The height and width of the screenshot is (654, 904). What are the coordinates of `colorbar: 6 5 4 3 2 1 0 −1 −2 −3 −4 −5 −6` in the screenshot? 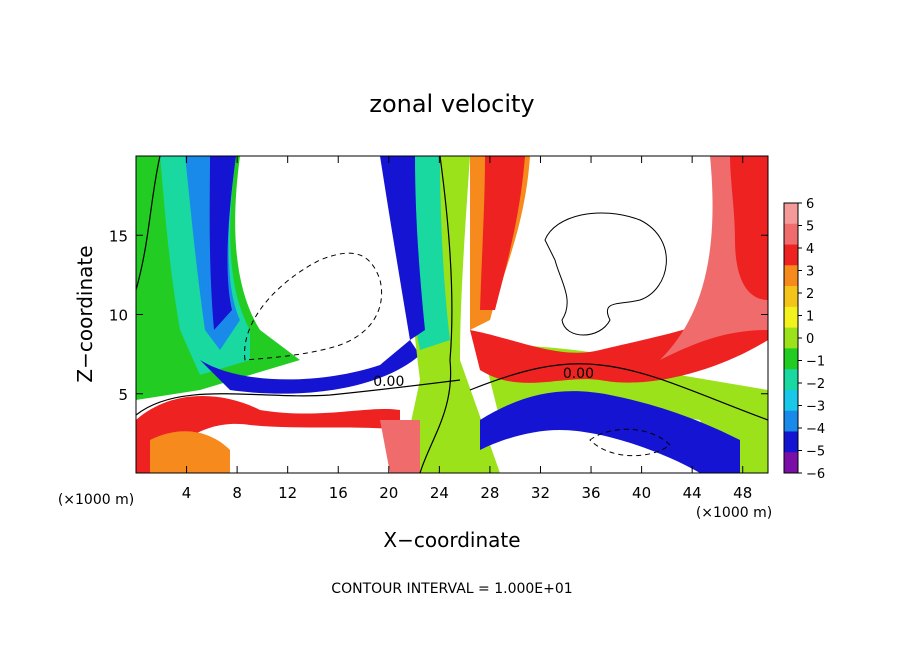 It's located at (804, 339).